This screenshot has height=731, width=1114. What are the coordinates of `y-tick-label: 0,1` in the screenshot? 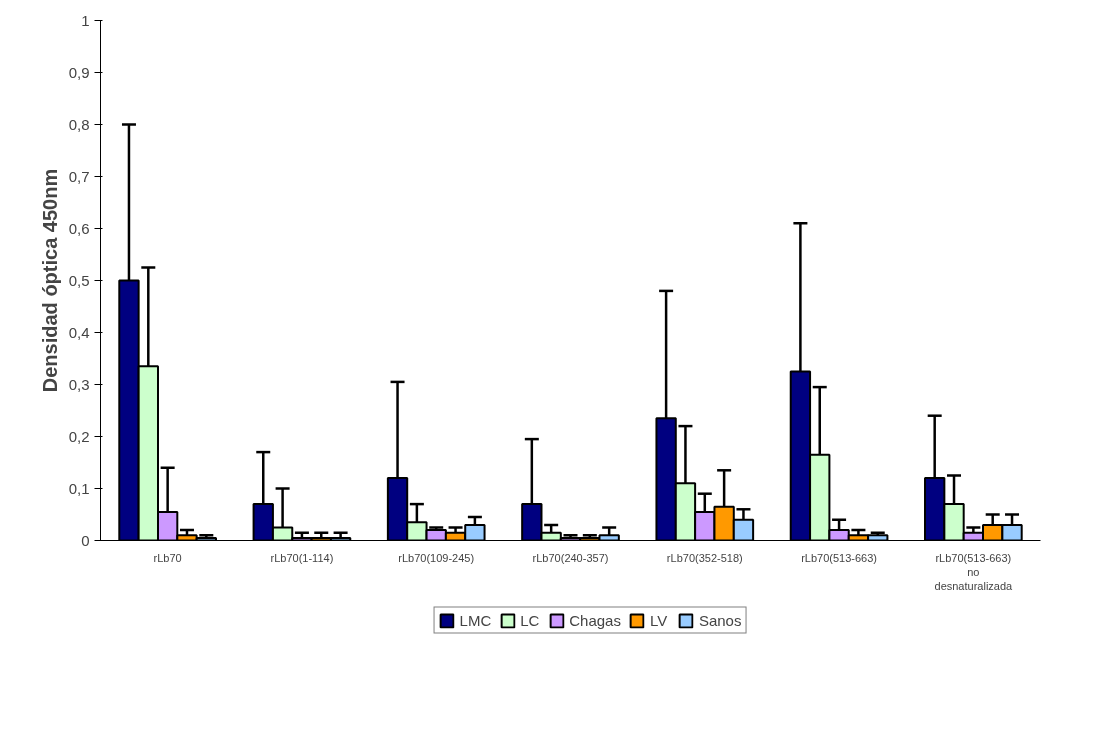 It's located at (79, 488).